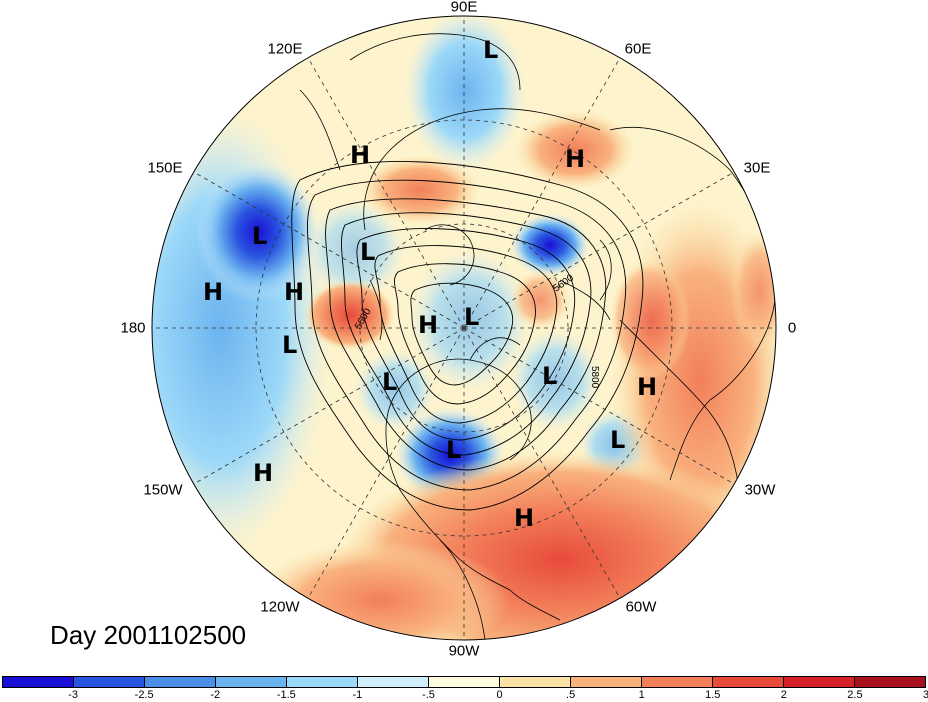 This screenshot has height=702, width=928. What do you see at coordinates (855, 695) in the screenshot?
I see `colorbar-tick-label: 2.5` at bounding box center [855, 695].